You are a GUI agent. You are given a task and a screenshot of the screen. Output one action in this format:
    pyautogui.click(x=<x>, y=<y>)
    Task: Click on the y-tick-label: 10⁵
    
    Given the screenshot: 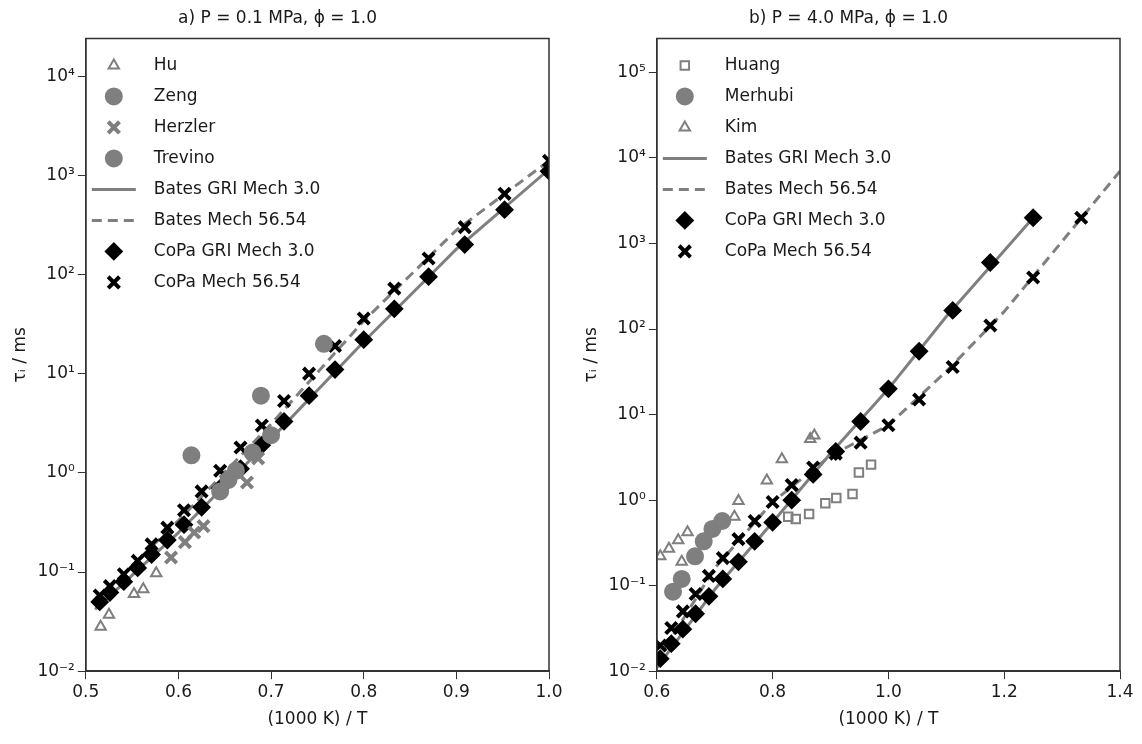 What is the action you would take?
    pyautogui.click(x=631, y=70)
    